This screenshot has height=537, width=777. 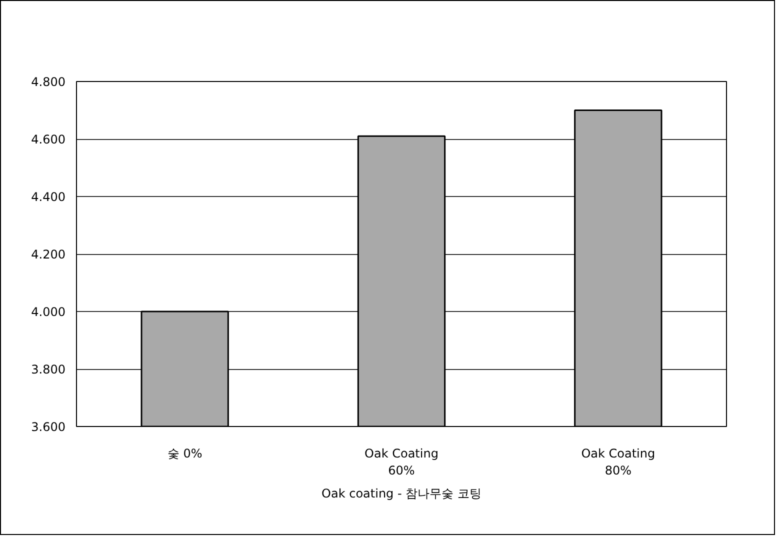 What do you see at coordinates (401, 462) in the screenshot?
I see `x-tick-label: Oak Coating 60%` at bounding box center [401, 462].